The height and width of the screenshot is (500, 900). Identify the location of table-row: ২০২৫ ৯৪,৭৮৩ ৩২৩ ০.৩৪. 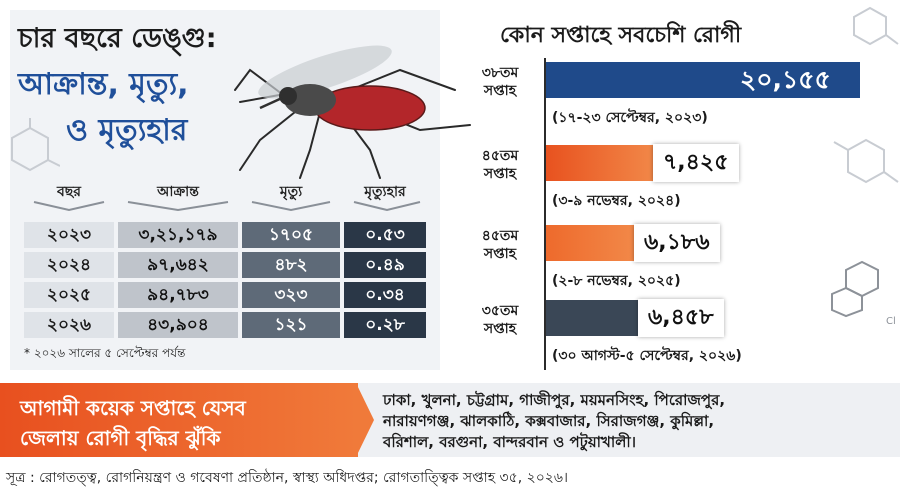
(225, 295).